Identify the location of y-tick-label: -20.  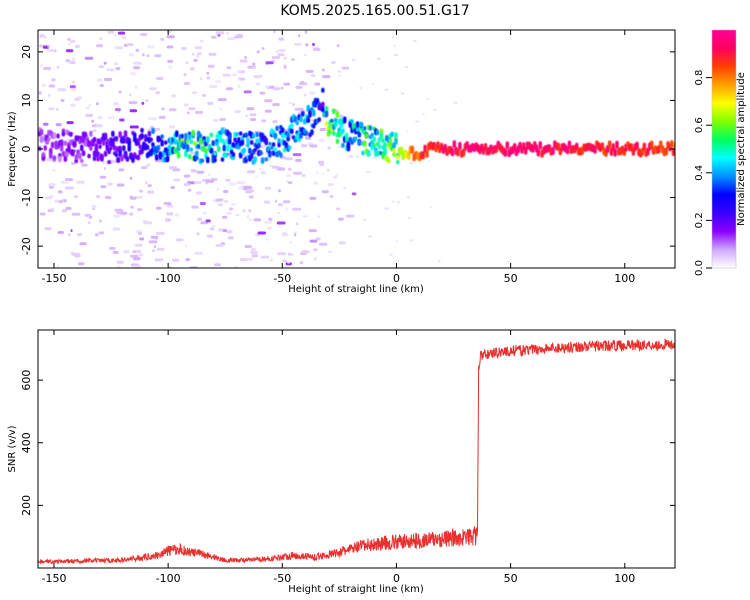
(26, 246).